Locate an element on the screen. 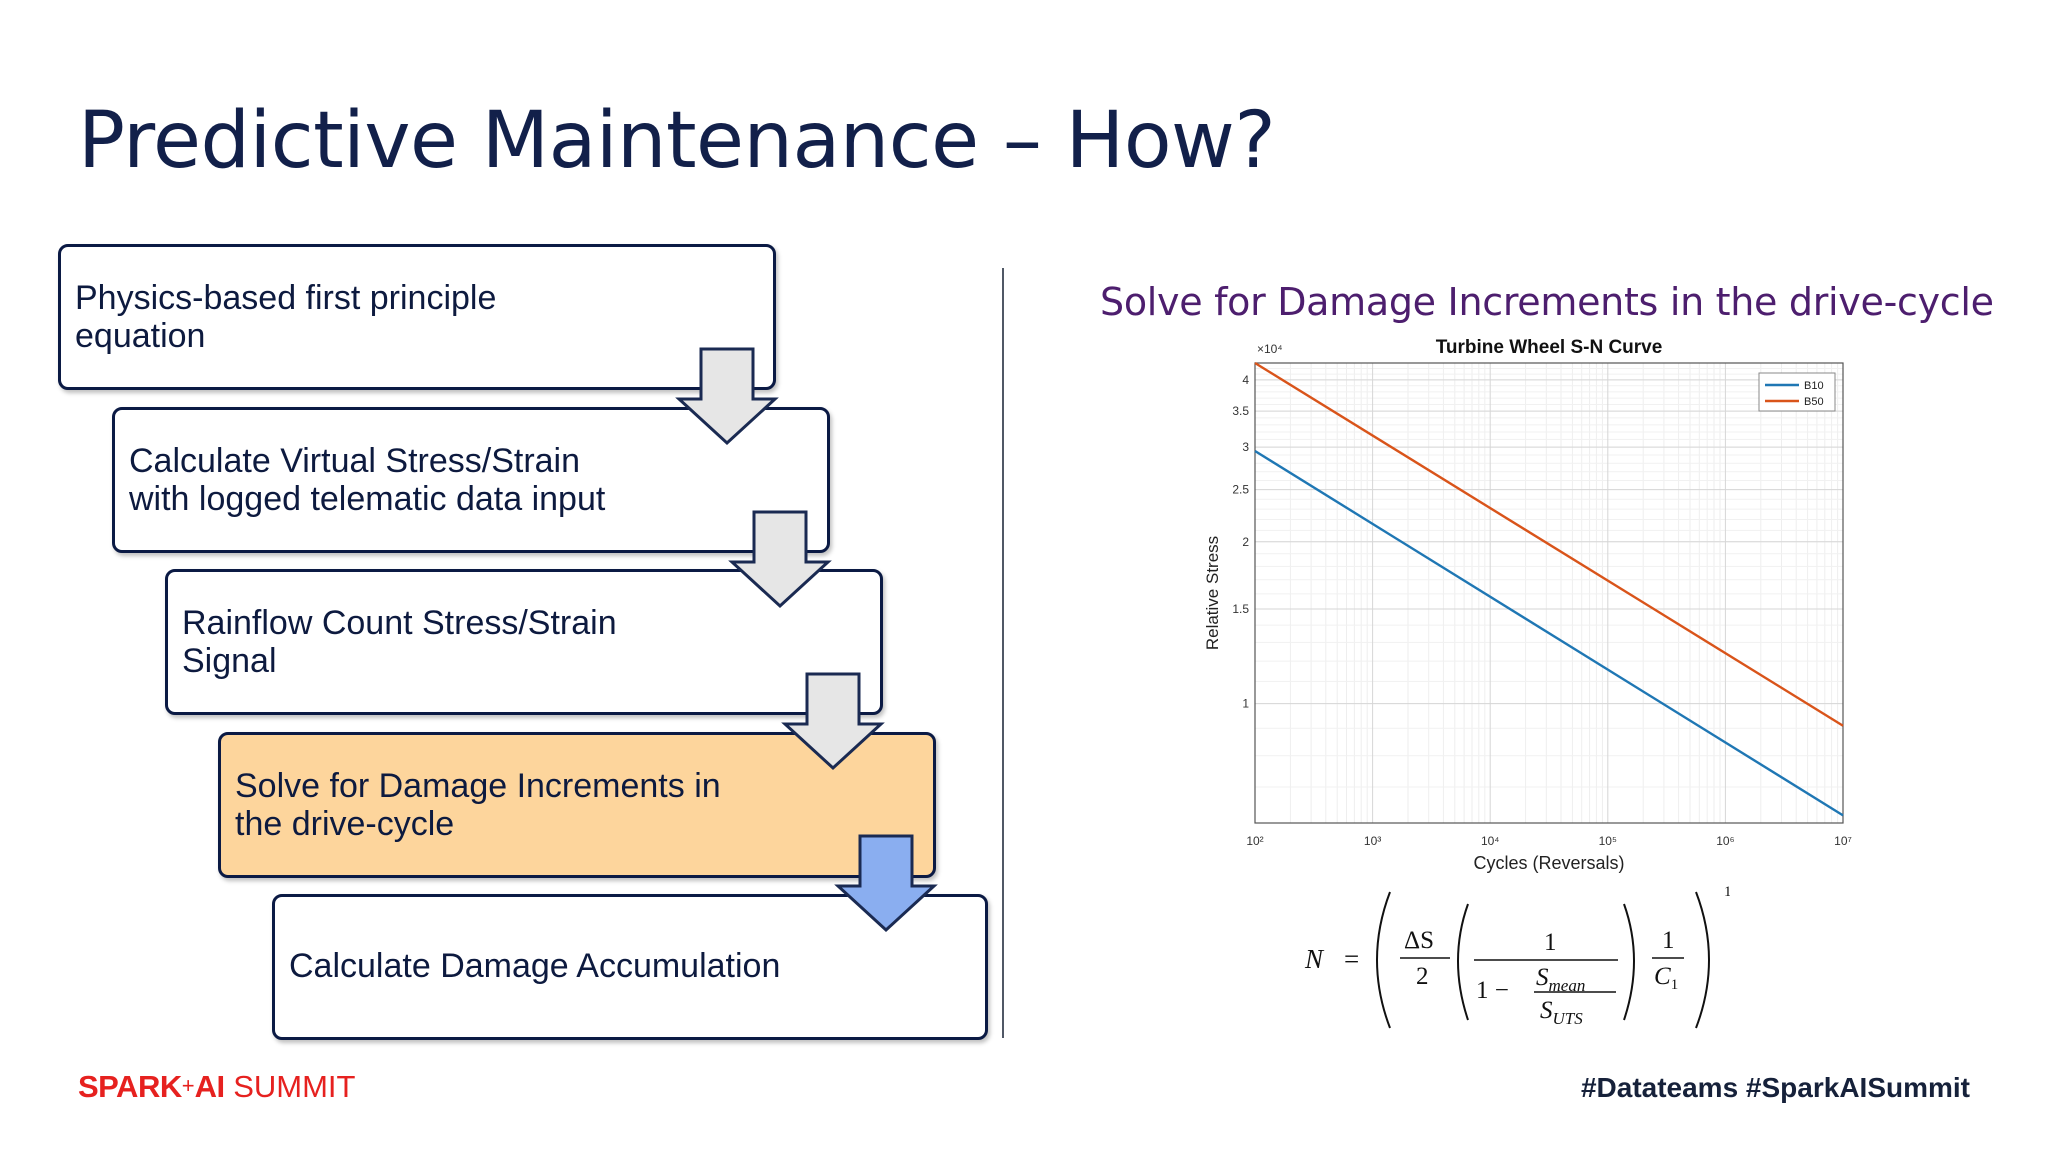 This screenshot has height=1152, width=2048. chart-legend is located at coordinates (1797, 392).